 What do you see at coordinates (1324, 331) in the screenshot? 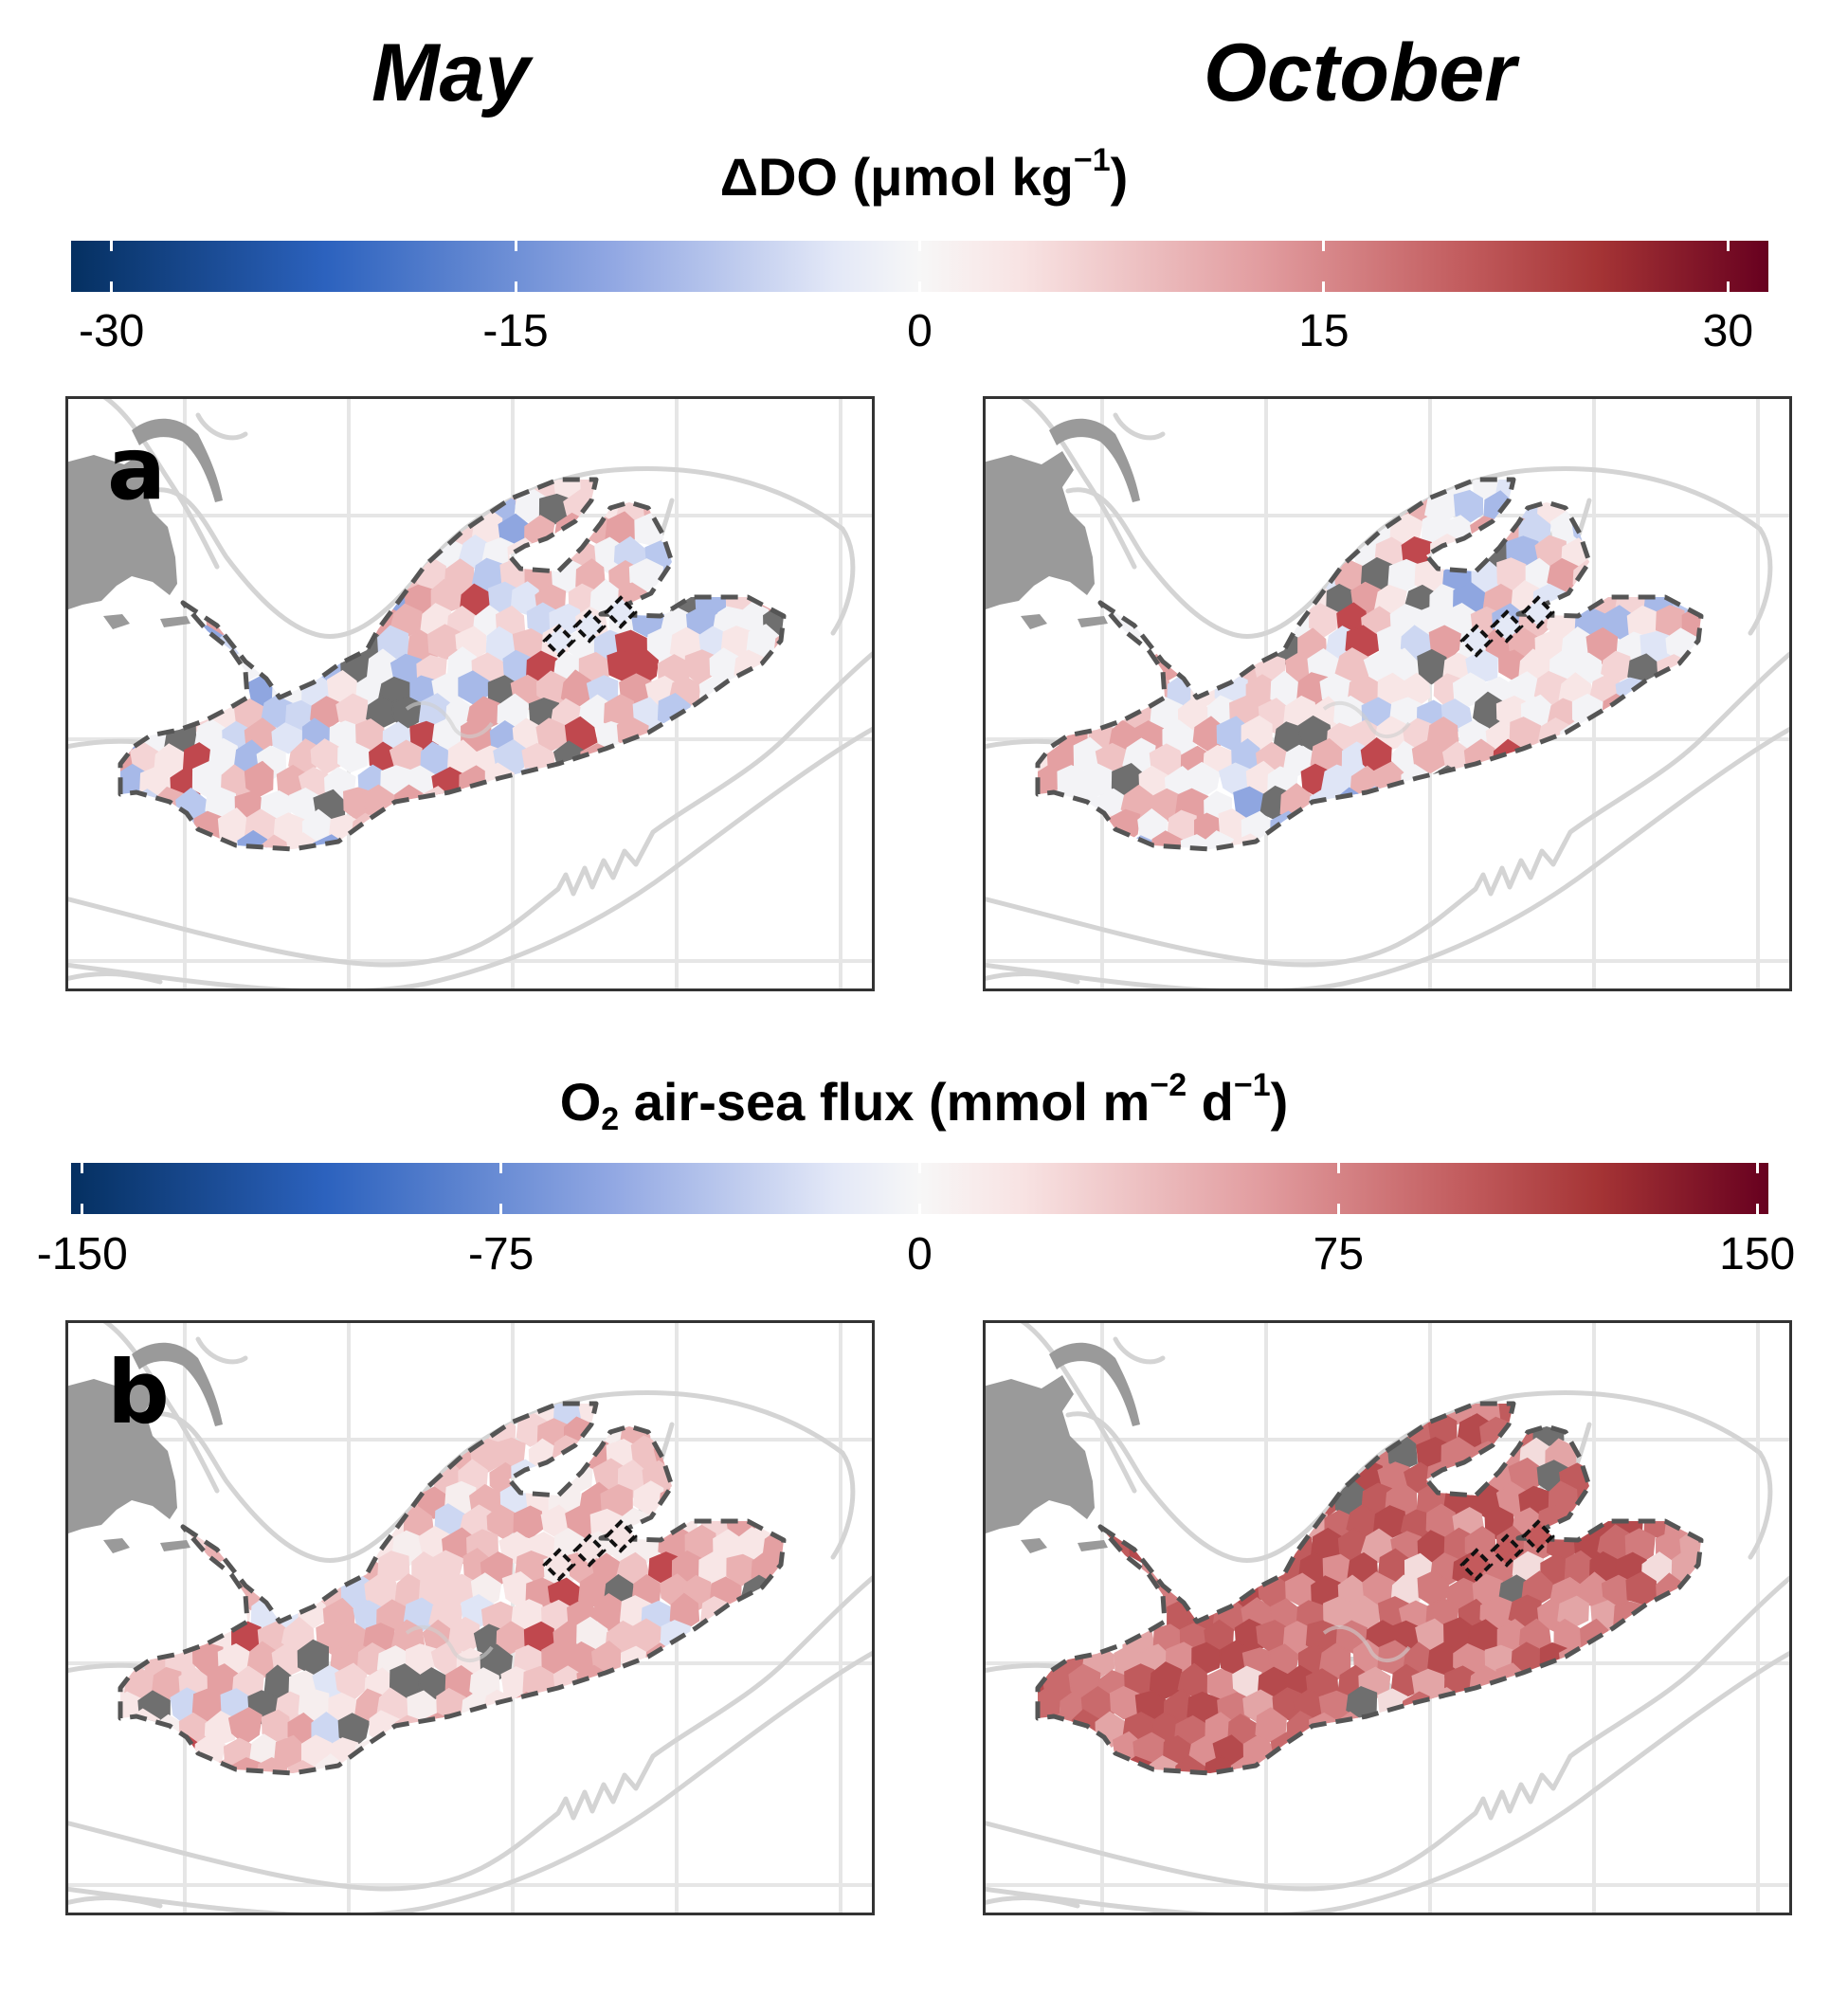
I see `colorbar-tick-label: 15` at bounding box center [1324, 331].